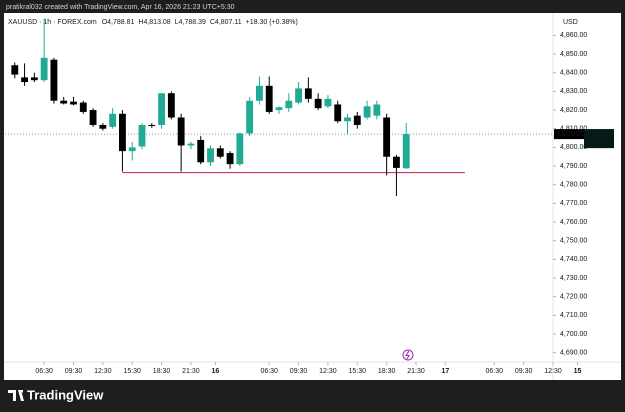  Describe the element at coordinates (573, 222) in the screenshot. I see `y-tick-label: 4,760.00` at that location.